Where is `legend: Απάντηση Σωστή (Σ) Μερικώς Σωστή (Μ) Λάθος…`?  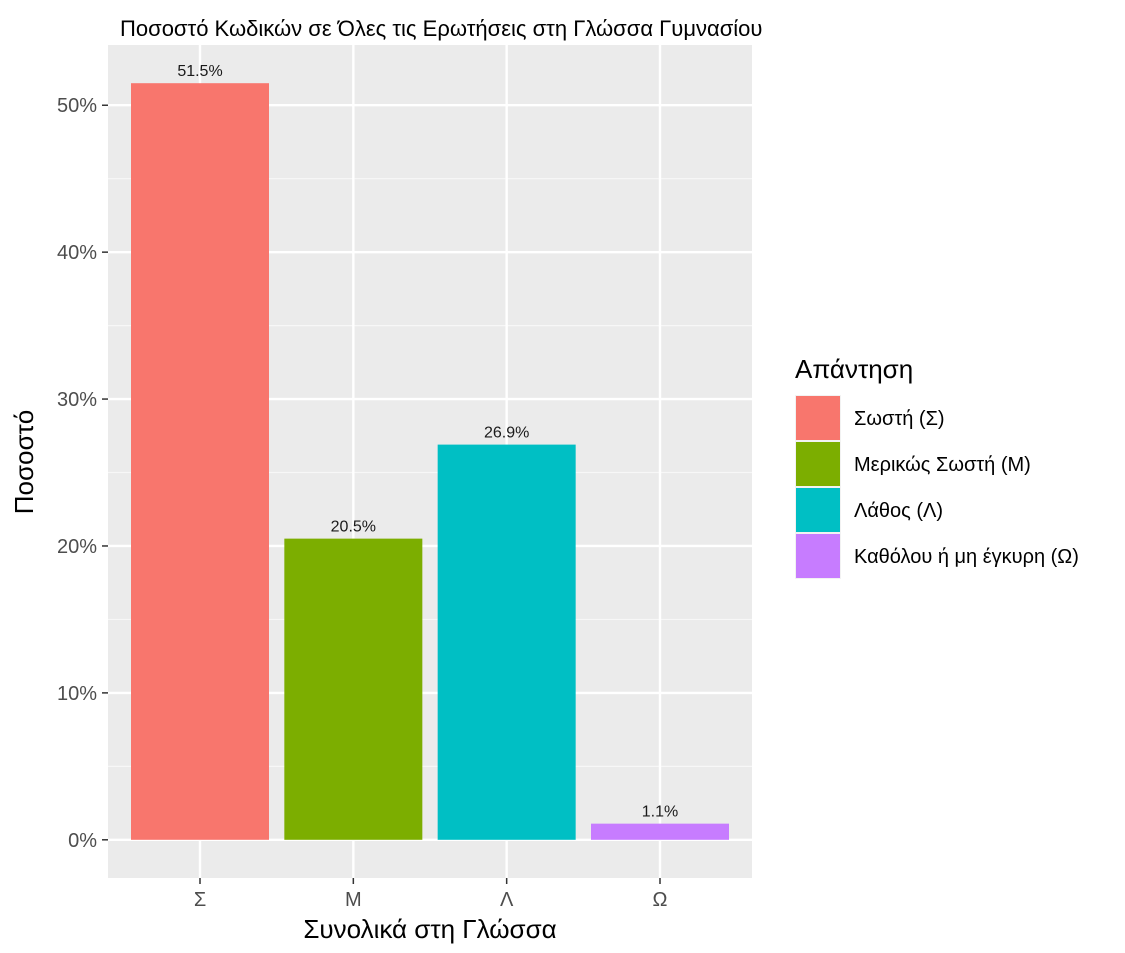 legend: Απάντηση Σωστή (Σ) Μερικώς Σωστή (Μ) Λάθος… is located at coordinates (937, 466).